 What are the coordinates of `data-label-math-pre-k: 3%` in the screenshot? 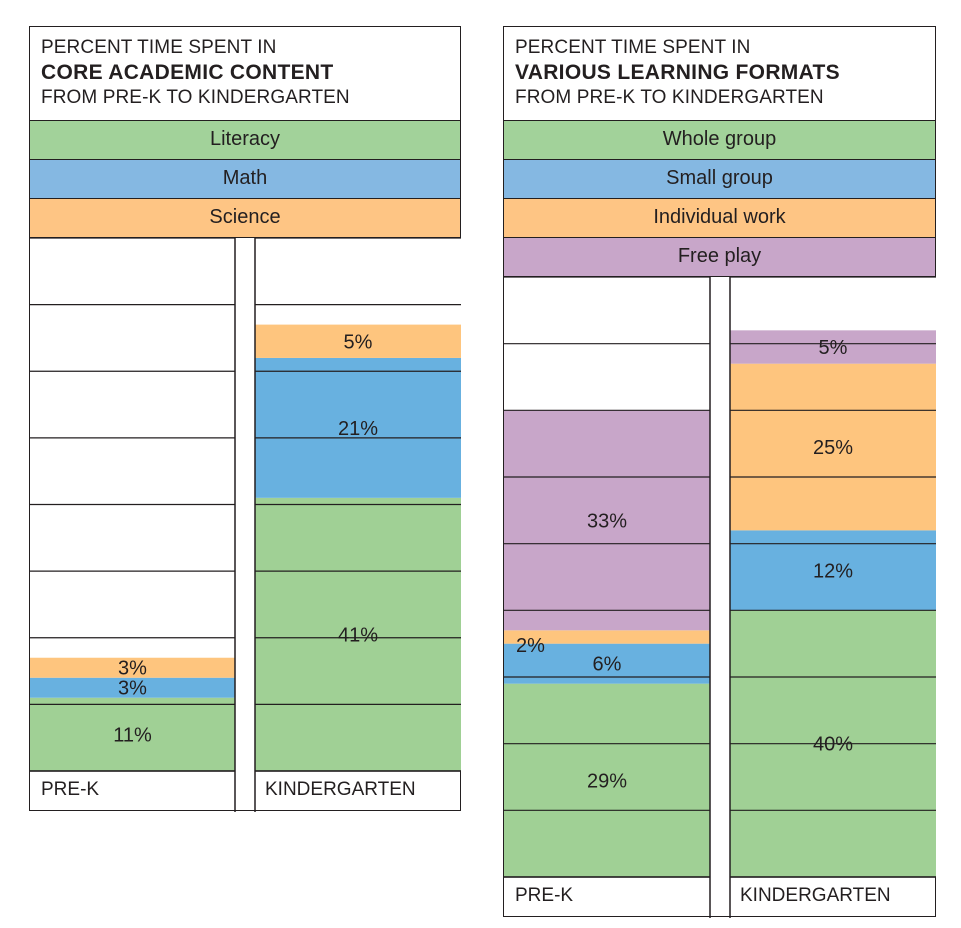 It's located at (132, 689).